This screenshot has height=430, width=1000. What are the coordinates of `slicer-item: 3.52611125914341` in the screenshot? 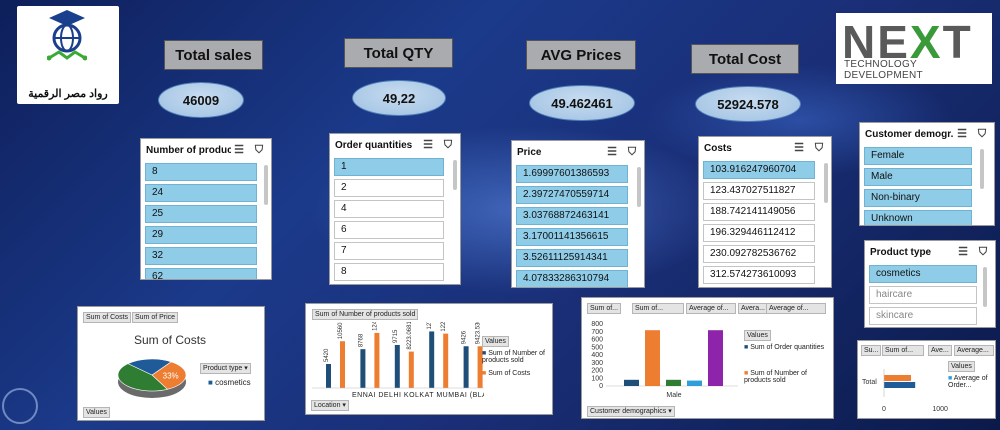 It's located at (572, 258).